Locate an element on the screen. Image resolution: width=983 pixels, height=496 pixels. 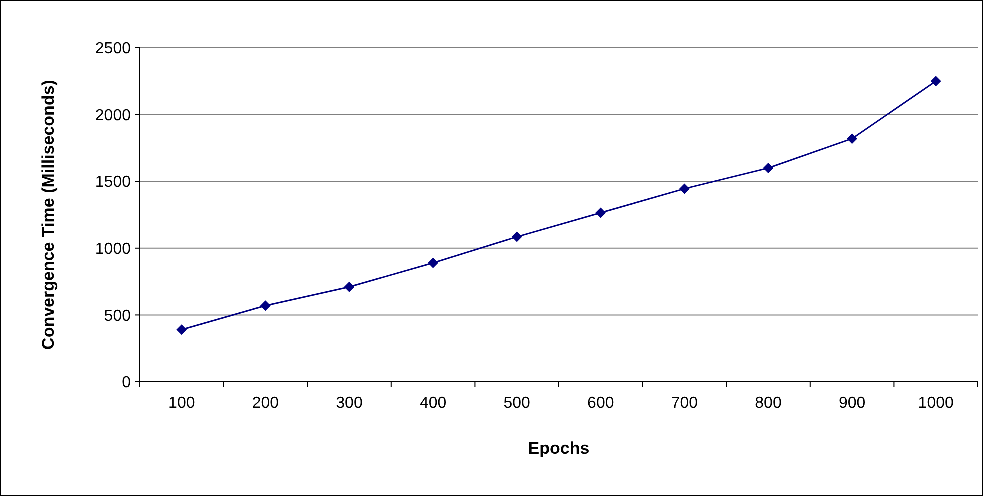
x-tick-label: 700 is located at coordinates (684, 403).